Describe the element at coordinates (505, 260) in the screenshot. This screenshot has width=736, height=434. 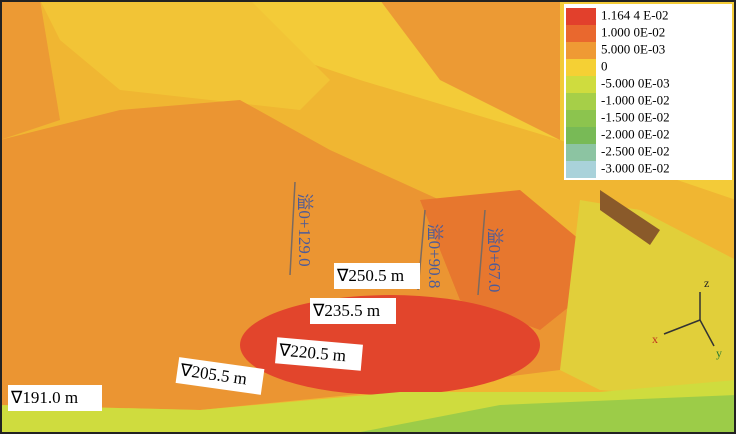
I see `orange-red-zone` at that location.